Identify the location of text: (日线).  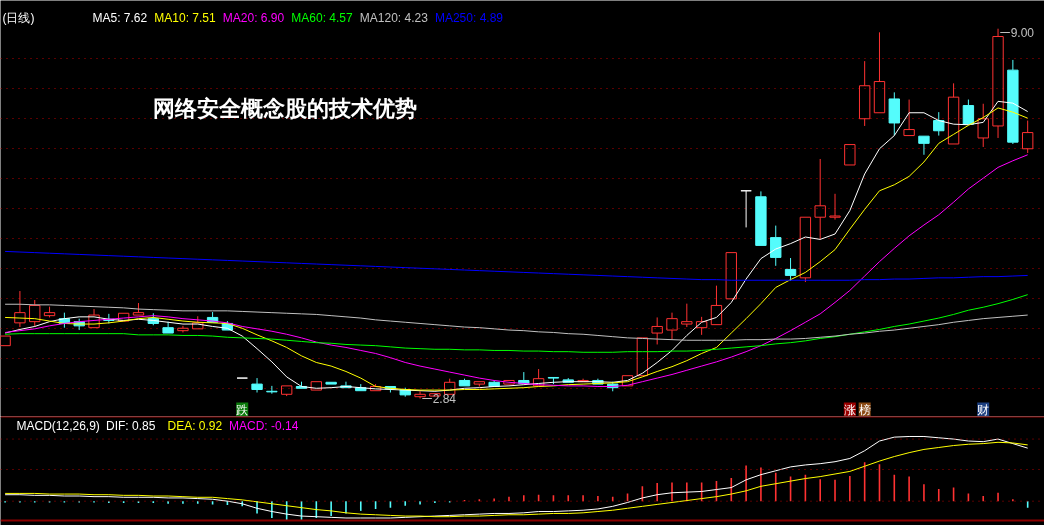
(18, 17).